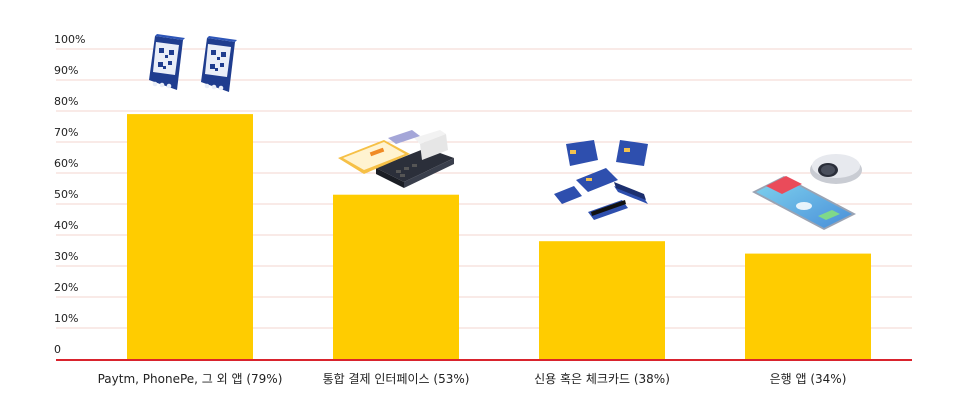 The width and height of the screenshot is (966, 418). What do you see at coordinates (193, 63) in the screenshot?
I see `qr-stand-icon` at bounding box center [193, 63].